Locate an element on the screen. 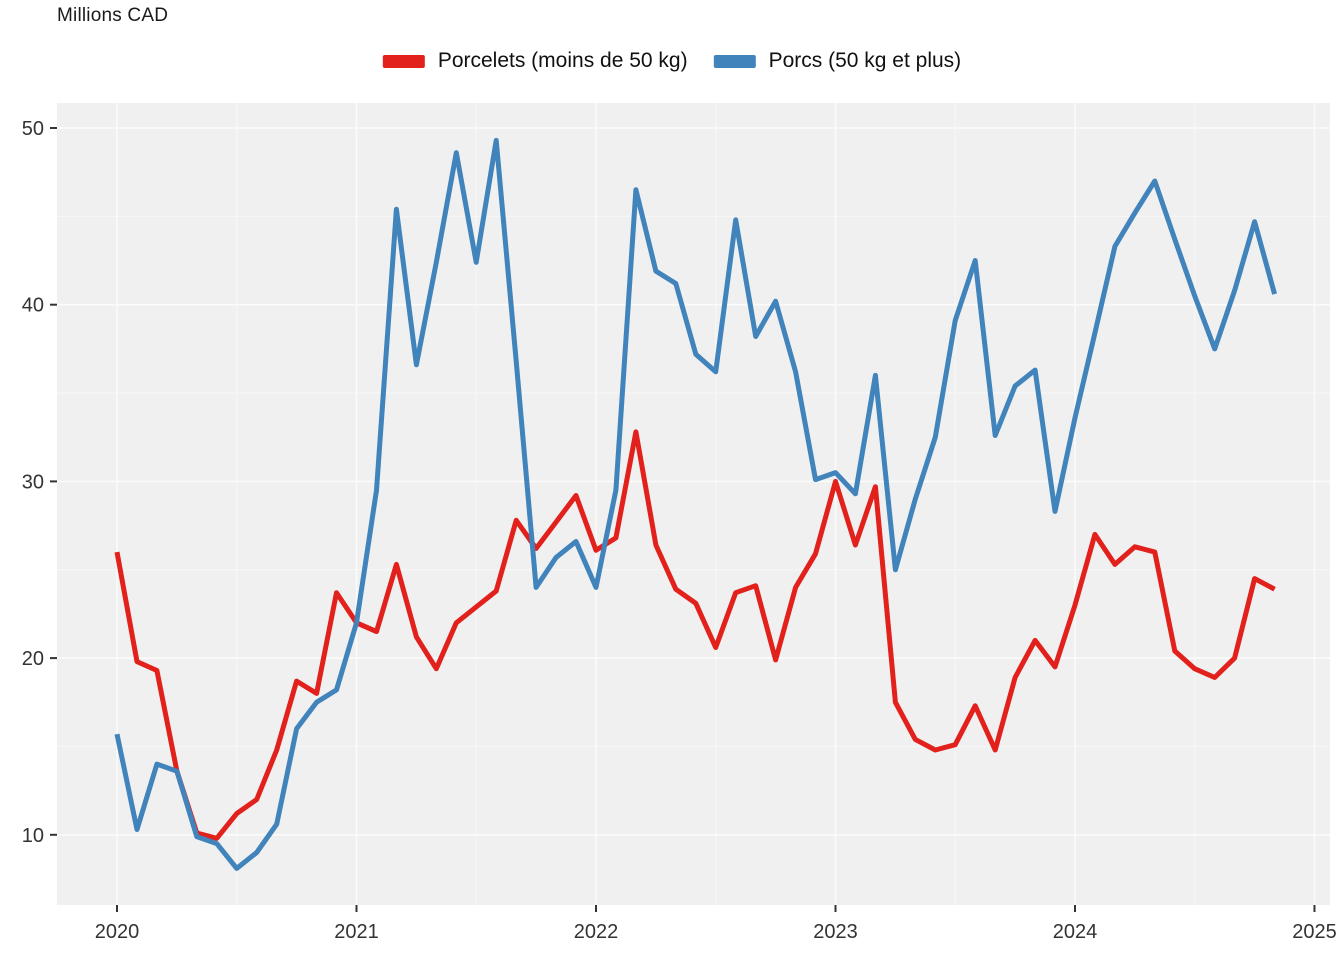 The height and width of the screenshot is (960, 1344). svg-text: 2024 is located at coordinates (1075, 932).